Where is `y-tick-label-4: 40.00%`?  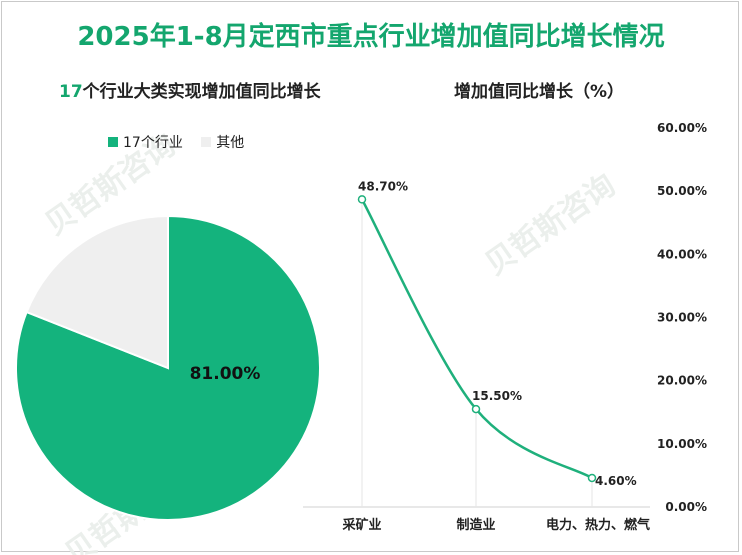
y-tick-label-4: 40.00% is located at coordinates (682, 254).